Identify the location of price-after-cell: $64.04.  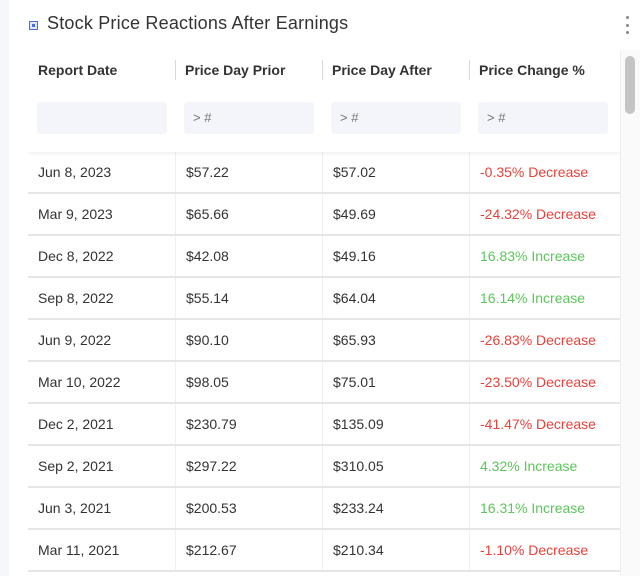
(395, 298).